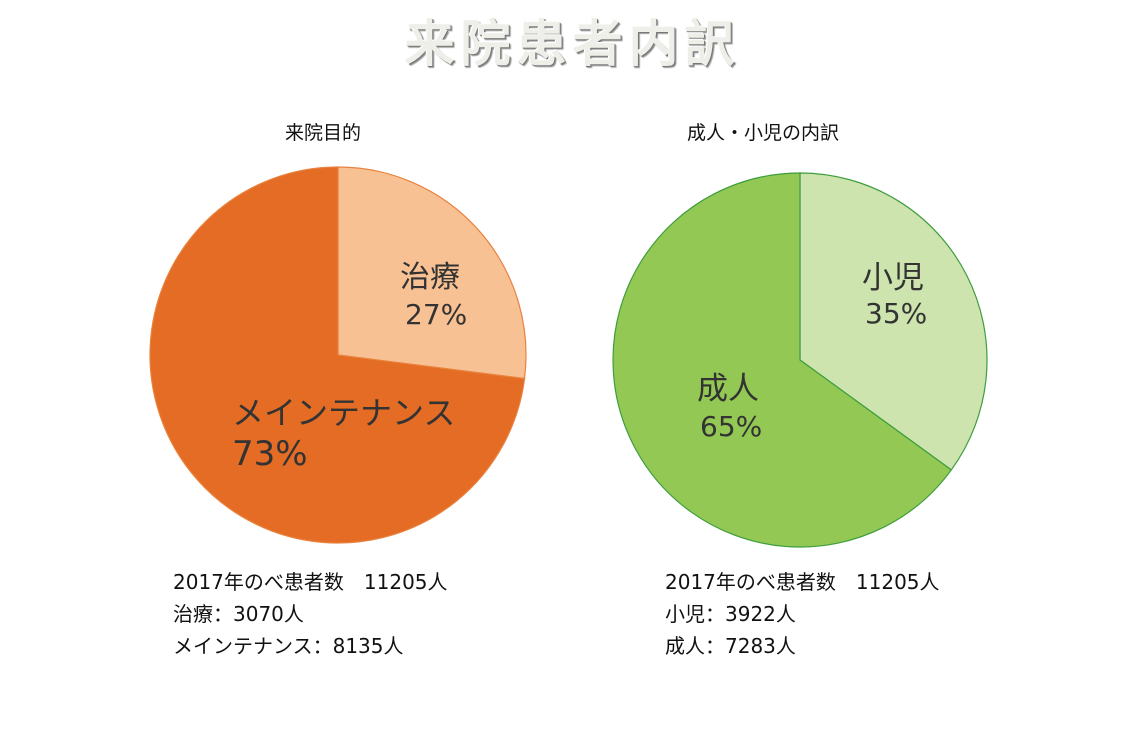 This screenshot has width=1145, height=741. Describe the element at coordinates (731, 426) in the screenshot. I see `pie2-value-adult: 65%` at that location.